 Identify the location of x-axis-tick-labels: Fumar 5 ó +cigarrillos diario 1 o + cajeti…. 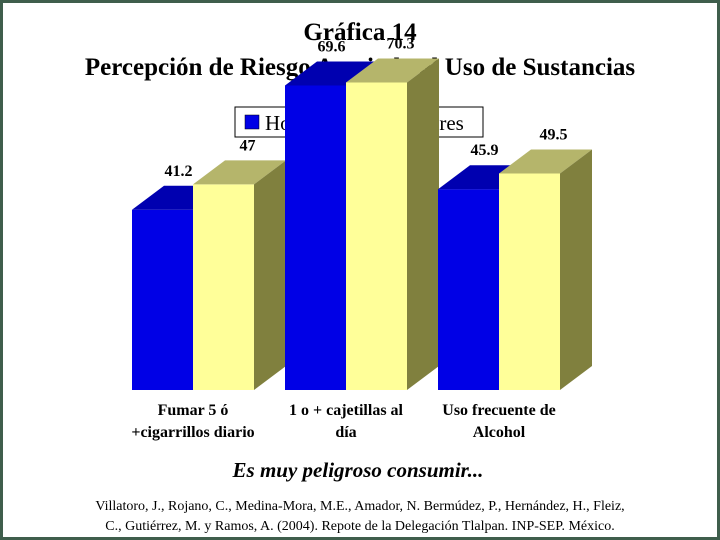
(343, 421).